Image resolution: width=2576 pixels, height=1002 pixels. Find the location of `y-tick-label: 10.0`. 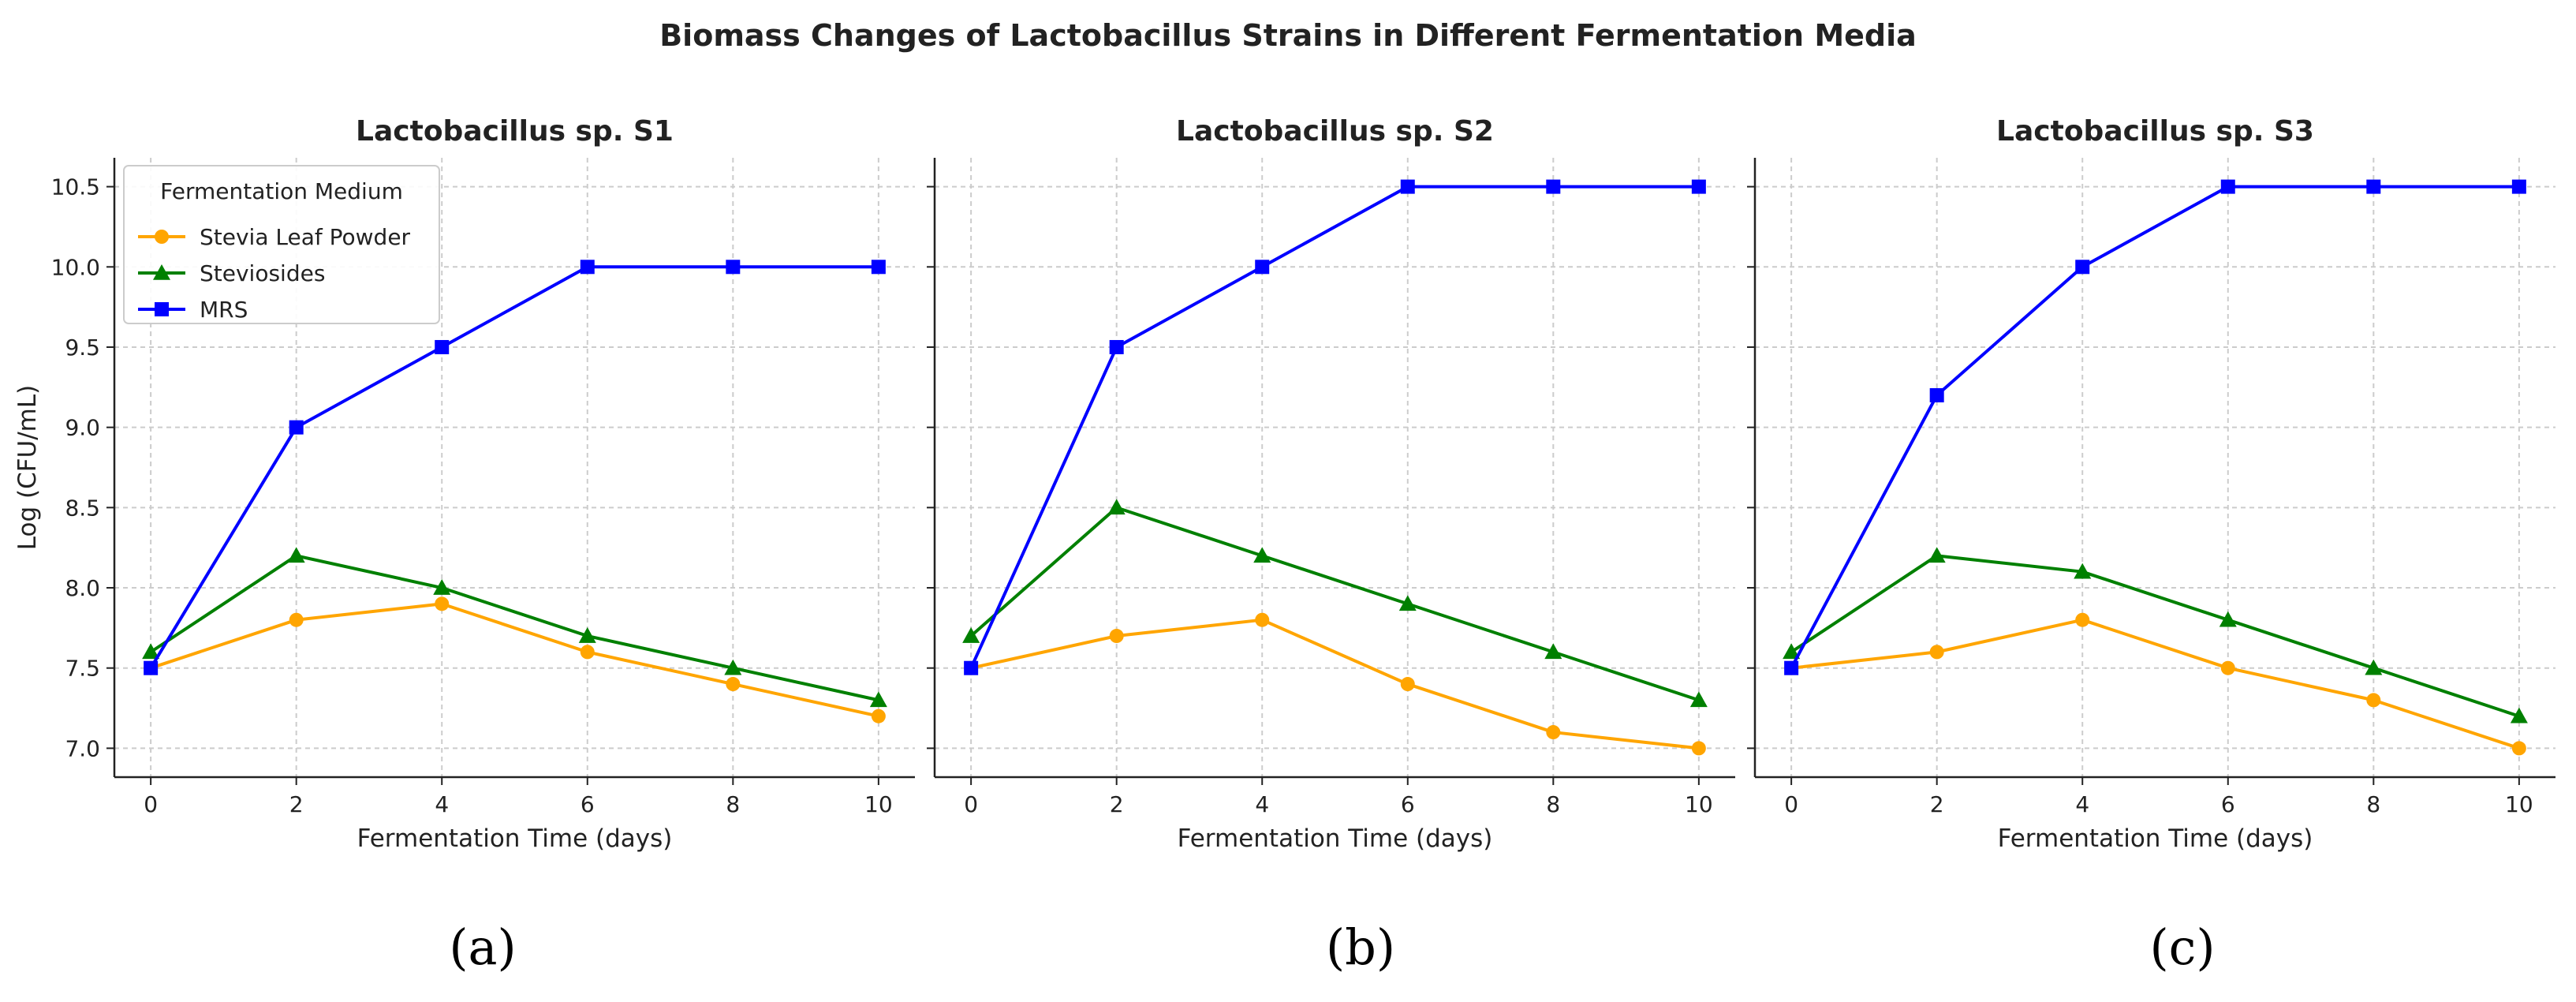

y-tick-label: 10.0 is located at coordinates (75, 267).